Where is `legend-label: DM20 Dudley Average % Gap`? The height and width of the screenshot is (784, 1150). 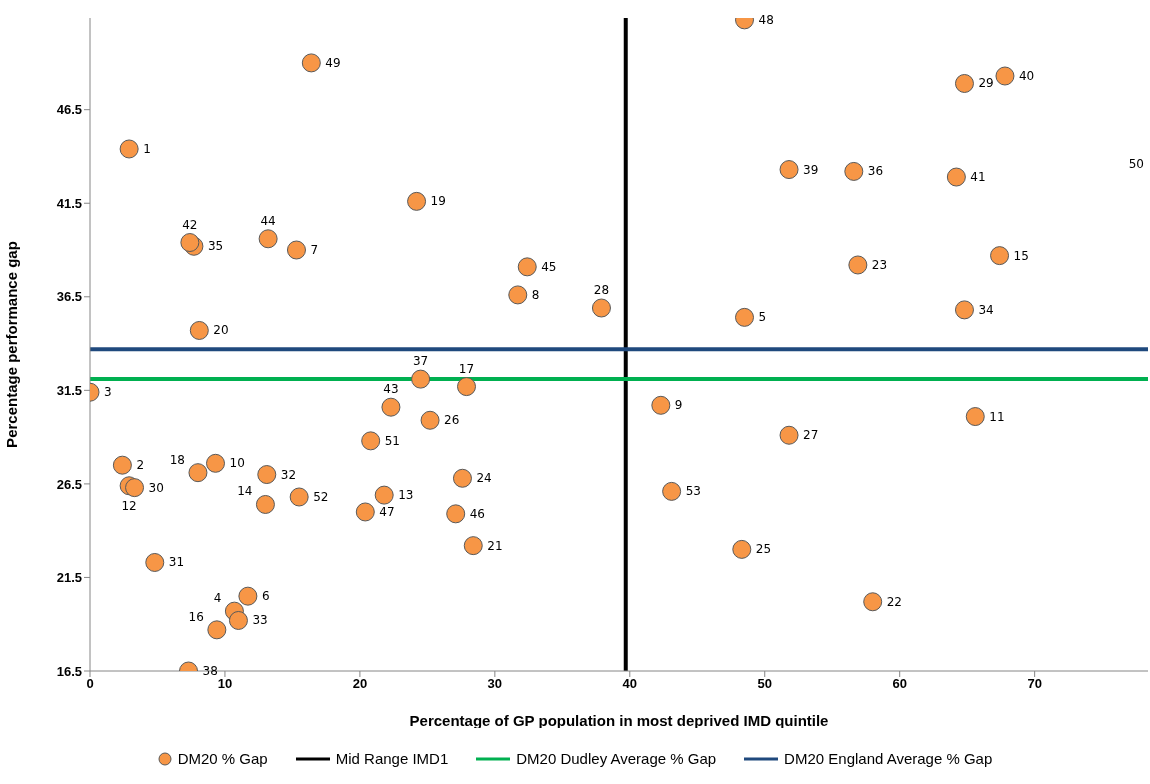 legend-label: DM20 Dudley Average % Gap is located at coordinates (616, 758).